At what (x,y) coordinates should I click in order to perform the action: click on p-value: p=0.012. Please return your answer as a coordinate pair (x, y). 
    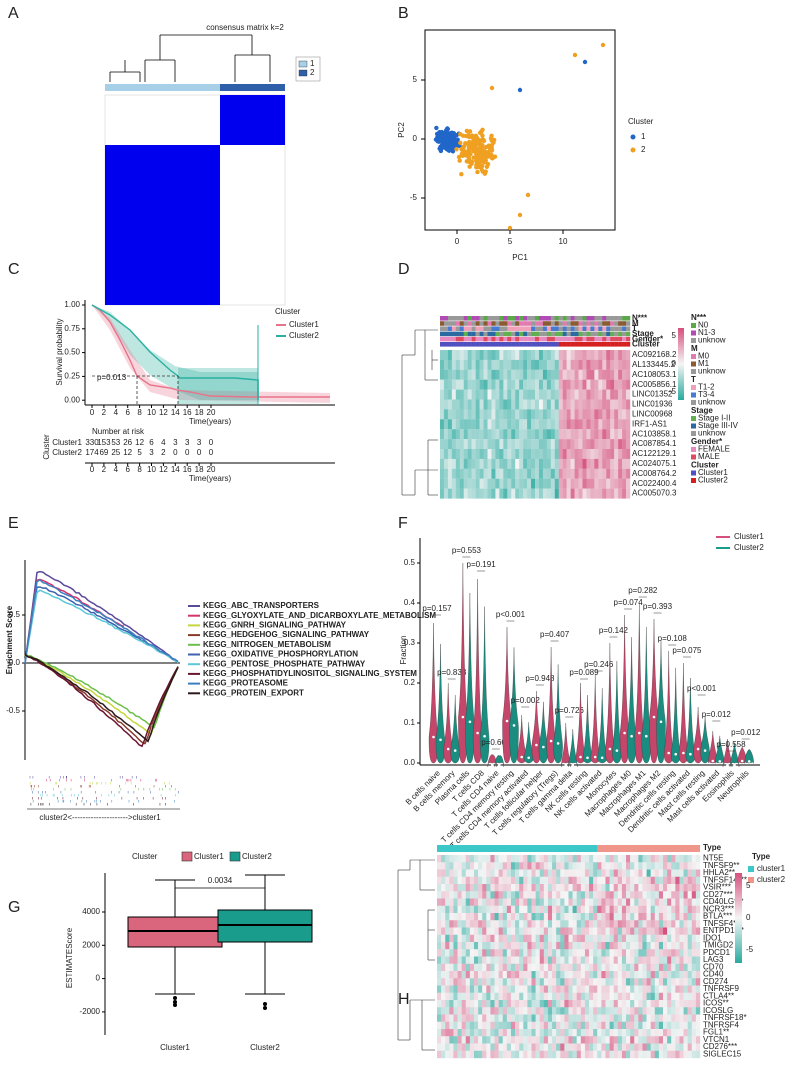
    Looking at the image, I should click on (746, 732).